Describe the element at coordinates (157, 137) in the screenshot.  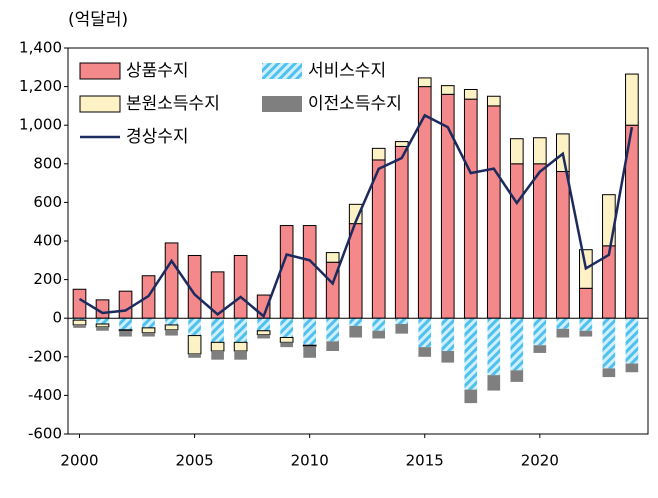
I see `legend-label: 경상수지` at that location.